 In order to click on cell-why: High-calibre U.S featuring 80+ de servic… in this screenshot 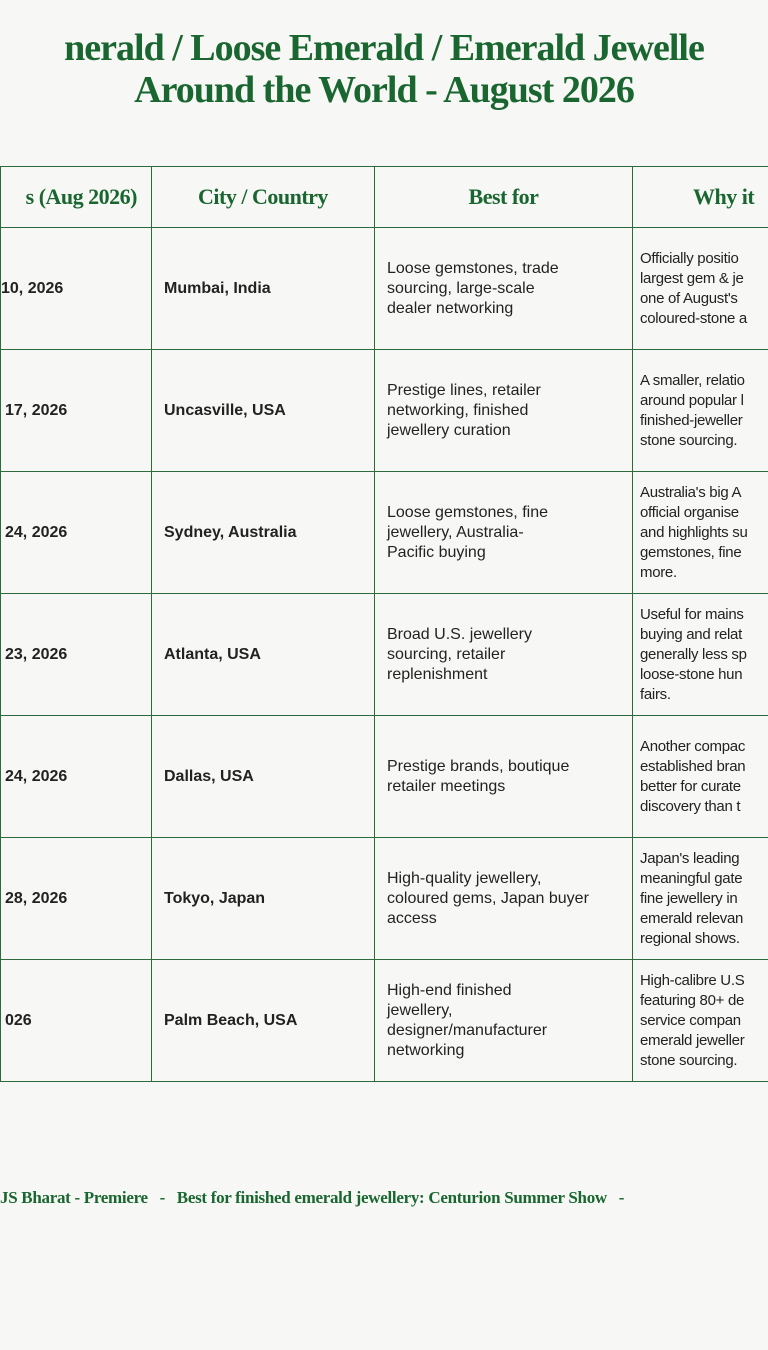, I will do `click(700, 1020)`.